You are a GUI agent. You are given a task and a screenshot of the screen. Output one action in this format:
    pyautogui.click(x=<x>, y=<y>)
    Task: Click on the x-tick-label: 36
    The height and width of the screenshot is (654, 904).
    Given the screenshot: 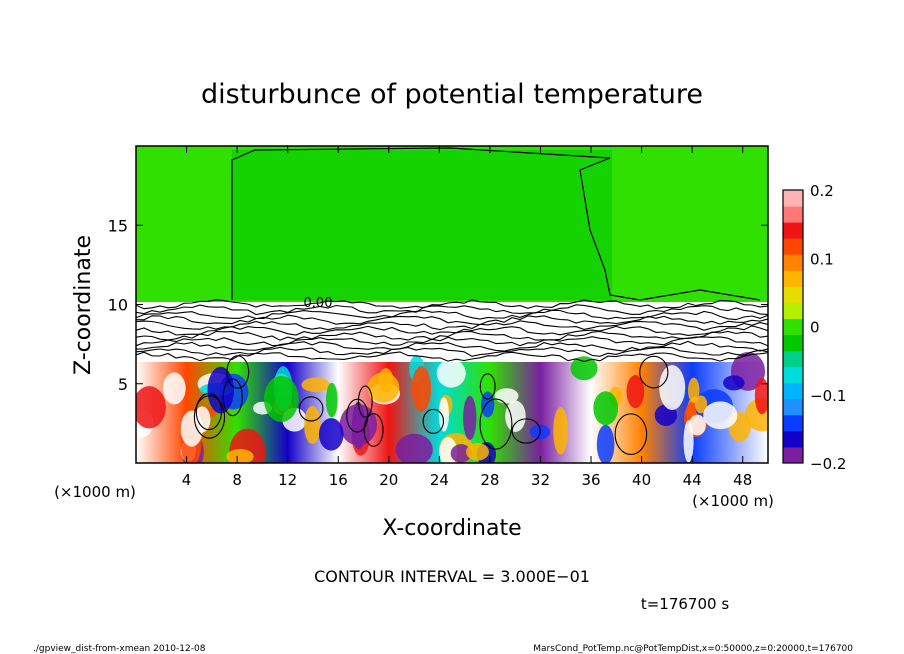 What is the action you would take?
    pyautogui.click(x=590, y=480)
    